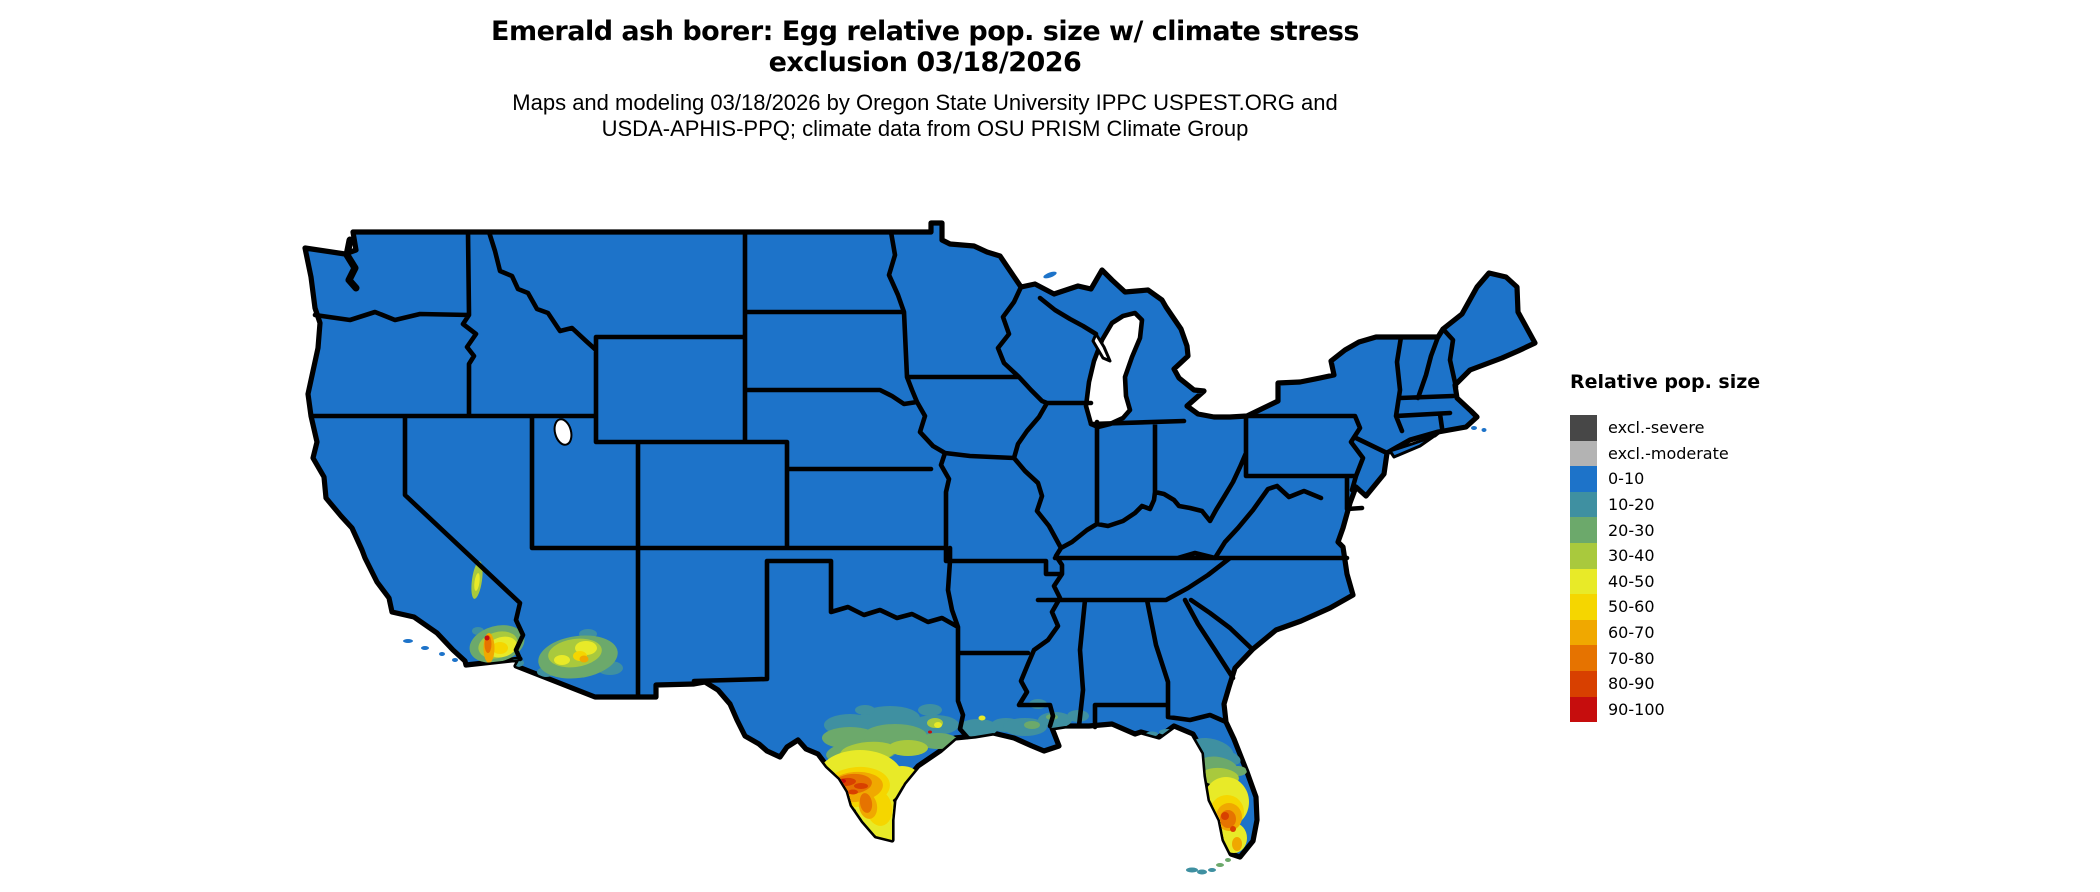 This screenshot has height=892, width=2100. What do you see at coordinates (1720, 658) in the screenshot?
I see `legend-row: 70-80` at bounding box center [1720, 658].